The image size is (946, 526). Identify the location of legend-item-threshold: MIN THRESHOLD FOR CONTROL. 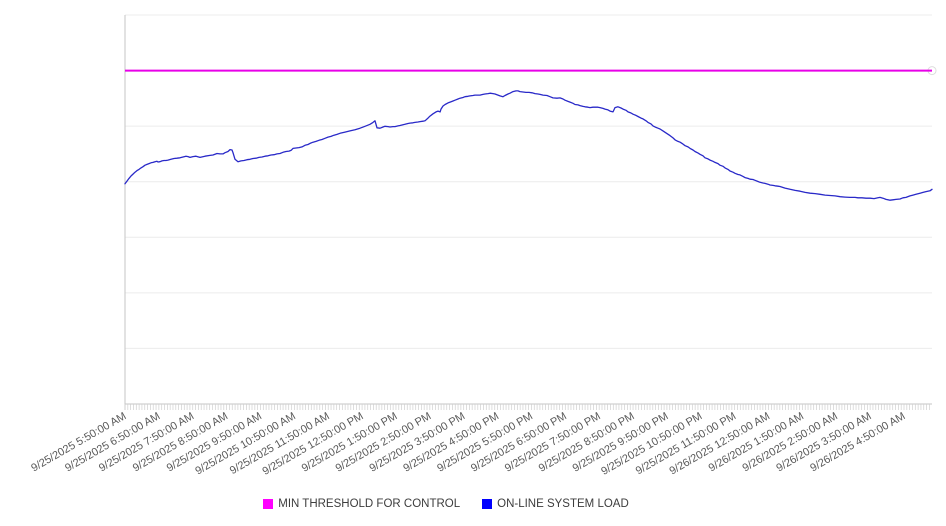
(361, 504).